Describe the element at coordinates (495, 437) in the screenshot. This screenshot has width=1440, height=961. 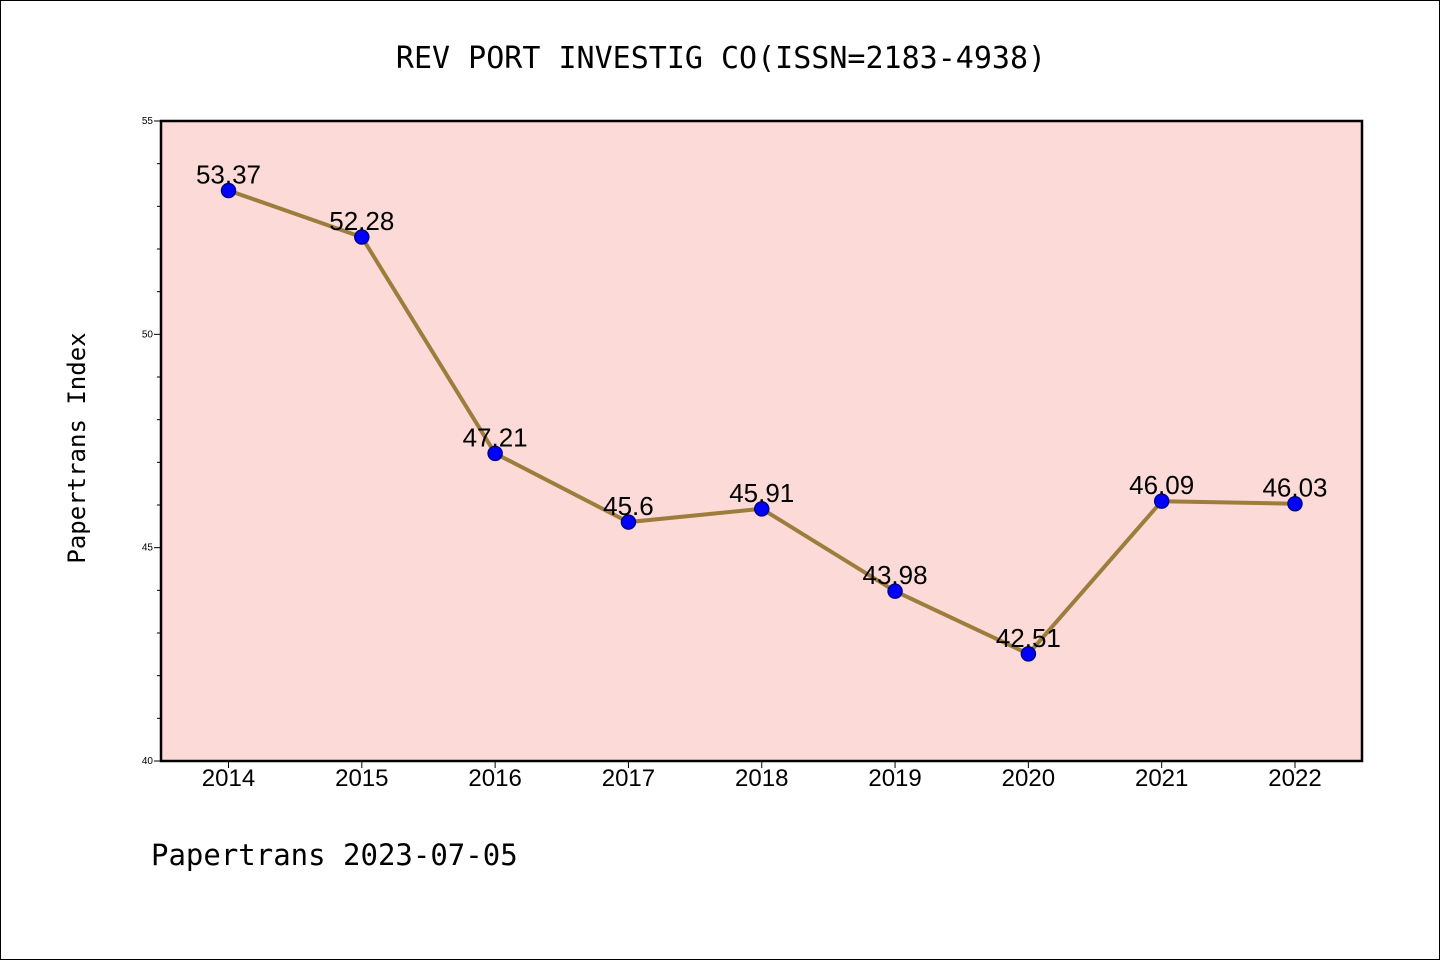
I see `data-label: 47.21` at that location.